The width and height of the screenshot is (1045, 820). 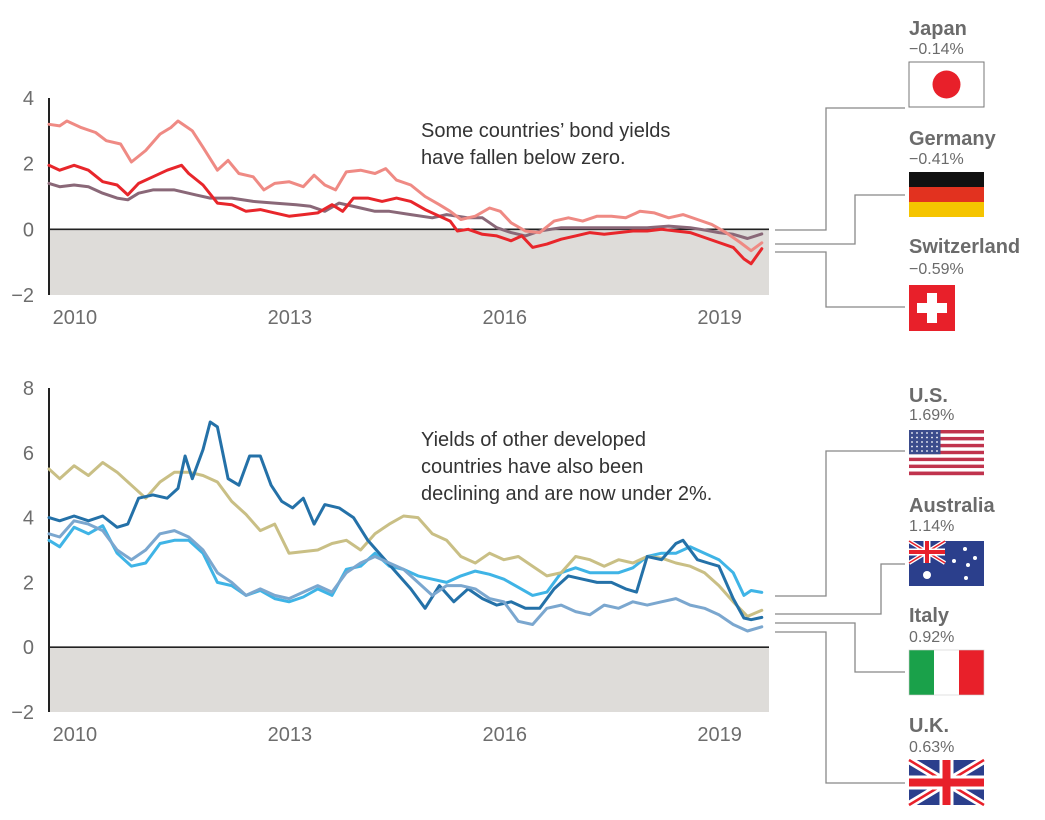 What do you see at coordinates (405, 564) in the screenshot?
I see `series-line-us` at bounding box center [405, 564].